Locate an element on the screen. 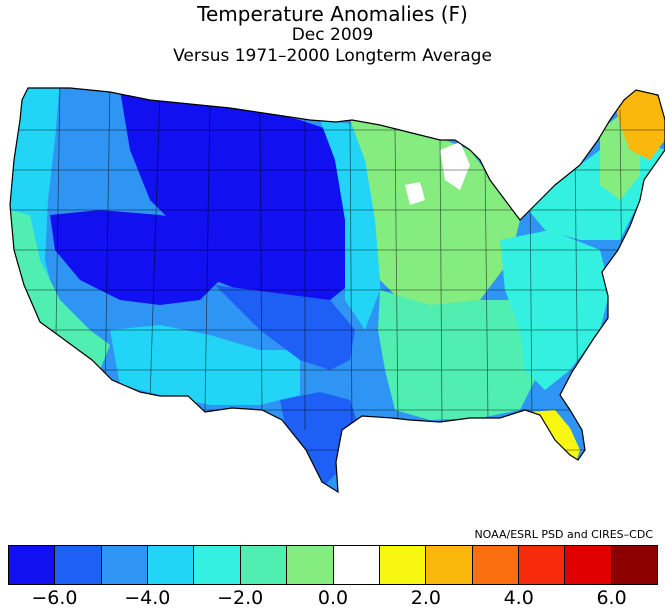 This screenshot has width=665, height=609. region-wisconsin-white is located at coordinates (415, 193).